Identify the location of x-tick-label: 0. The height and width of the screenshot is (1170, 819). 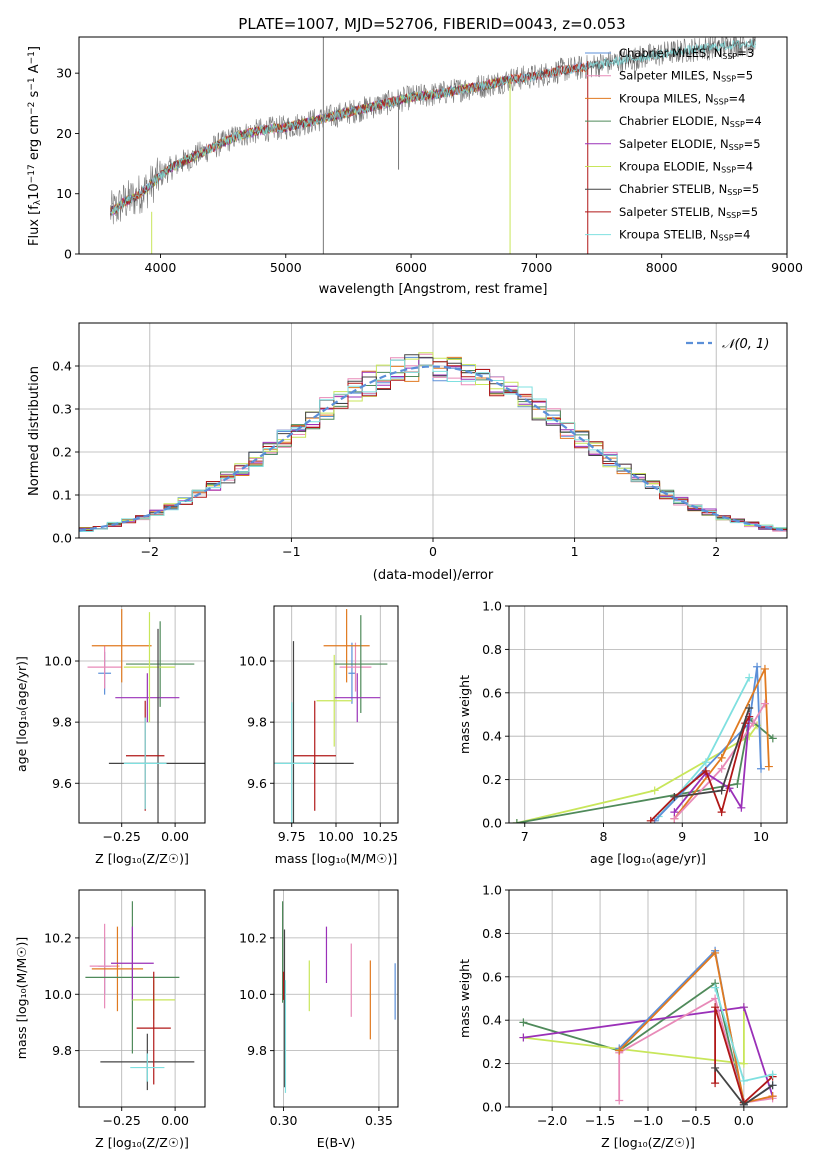
(433, 551).